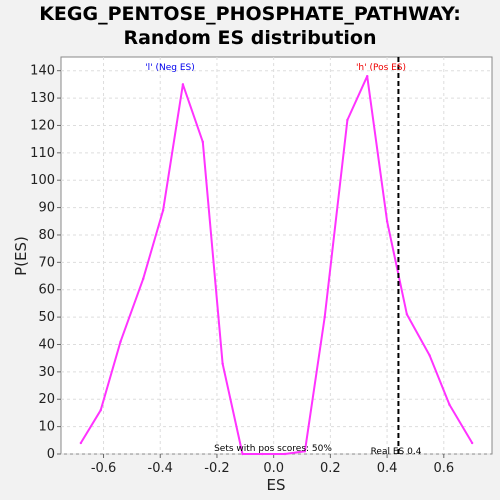 The height and width of the screenshot is (500, 500). Describe the element at coordinates (42, 125) in the screenshot. I see `y-tick-label: 120` at that location.